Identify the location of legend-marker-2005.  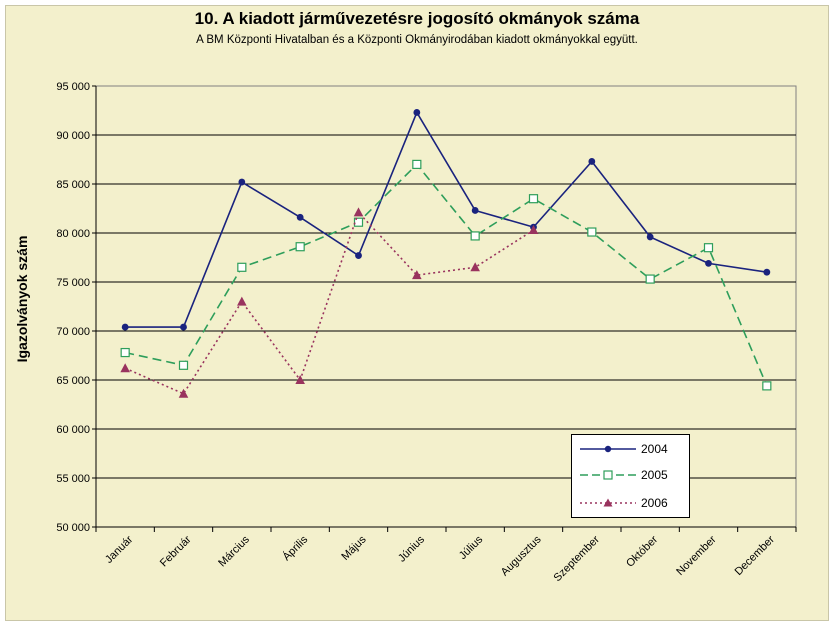
(608, 475).